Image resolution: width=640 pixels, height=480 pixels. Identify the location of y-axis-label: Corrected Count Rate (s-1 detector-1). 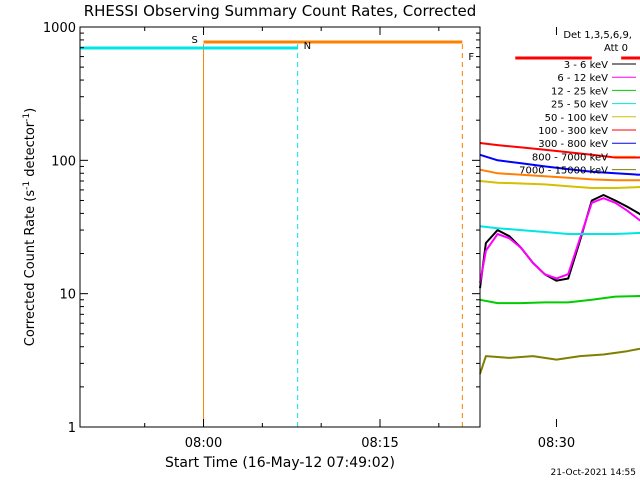
(30, 227).